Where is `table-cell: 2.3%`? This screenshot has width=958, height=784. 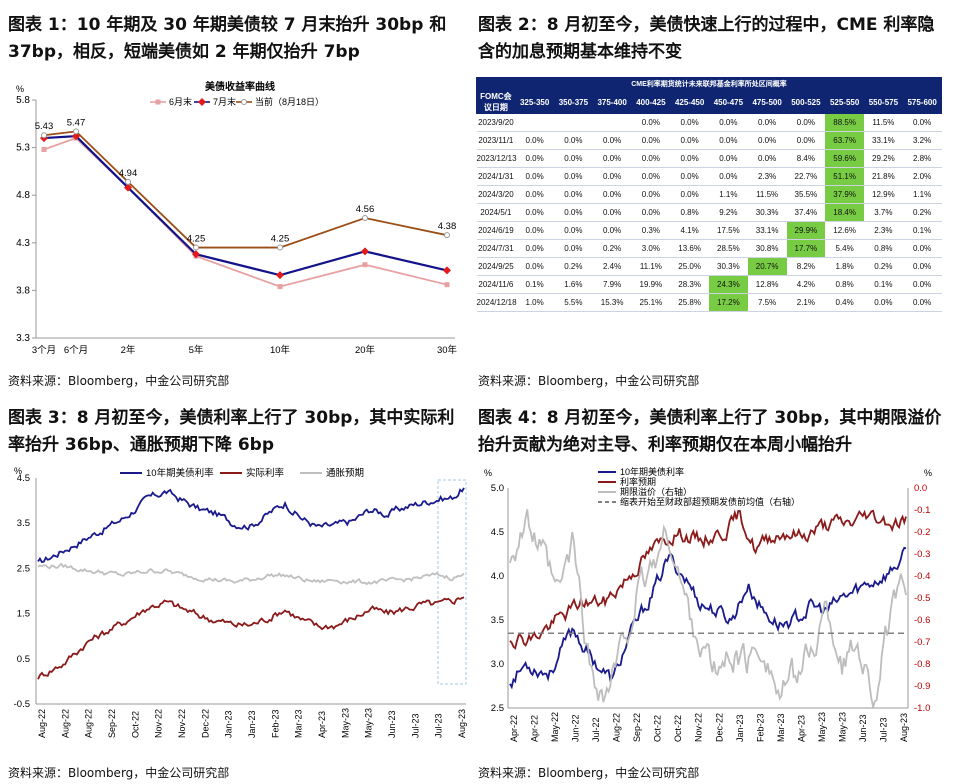
table-cell: 2.3% is located at coordinates (767, 176).